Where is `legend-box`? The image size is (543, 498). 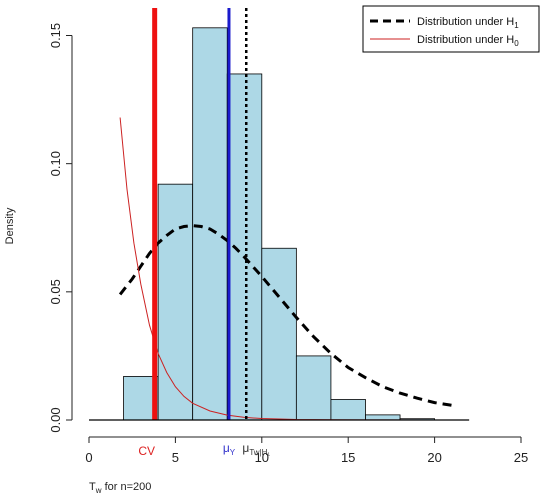 legend-box is located at coordinates (451, 29).